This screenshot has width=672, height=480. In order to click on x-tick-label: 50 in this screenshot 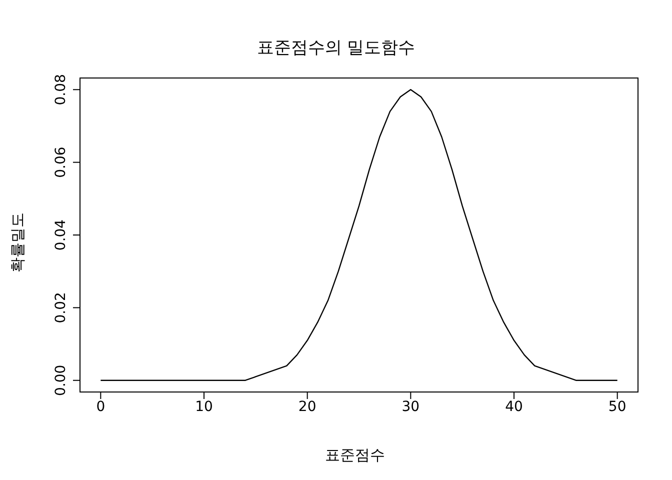, I will do `click(617, 406)`.